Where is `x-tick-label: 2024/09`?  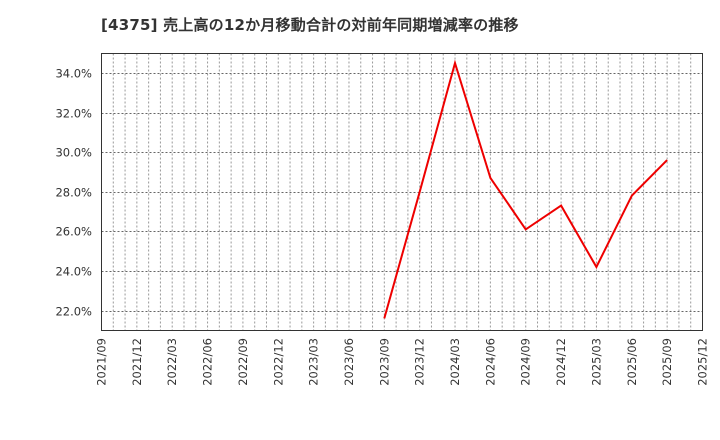
x-tick-label: 2024/09 is located at coordinates (526, 362).